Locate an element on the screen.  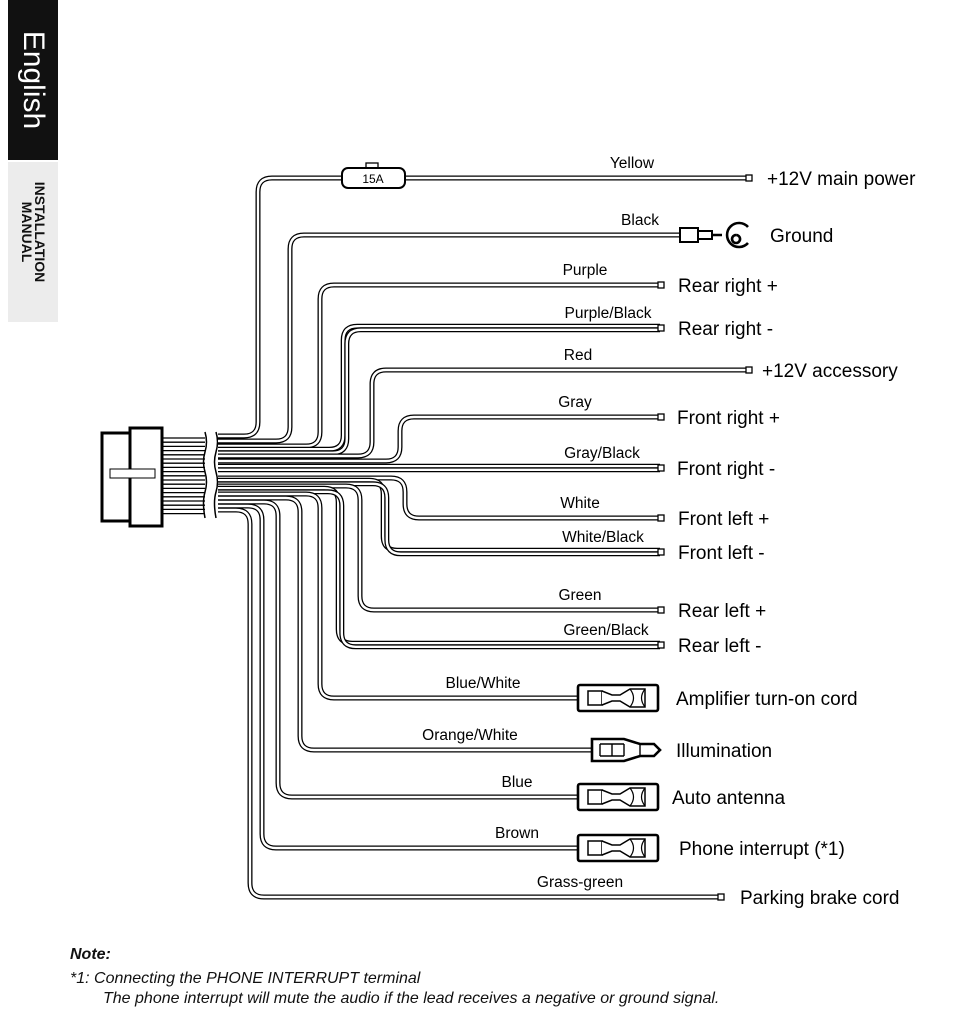
wire-function-label: Front left + is located at coordinates (723, 519).